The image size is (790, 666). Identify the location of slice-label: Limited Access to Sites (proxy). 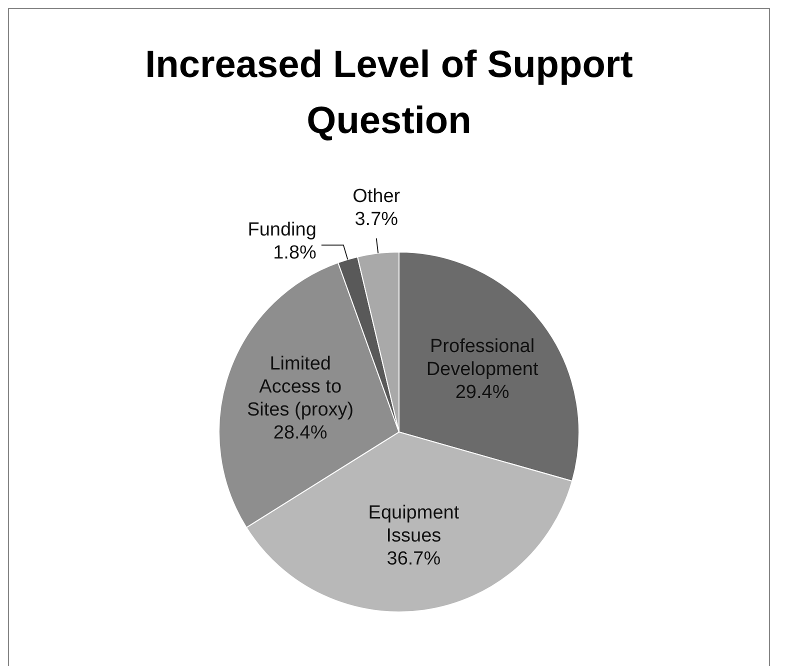
(300, 386).